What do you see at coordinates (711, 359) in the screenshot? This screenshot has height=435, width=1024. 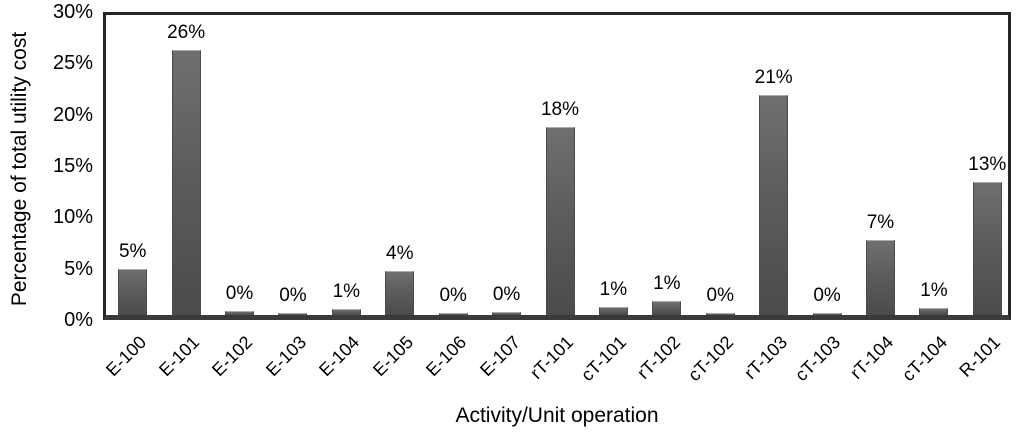 I see `x-tick-label: cT-102` at bounding box center [711, 359].